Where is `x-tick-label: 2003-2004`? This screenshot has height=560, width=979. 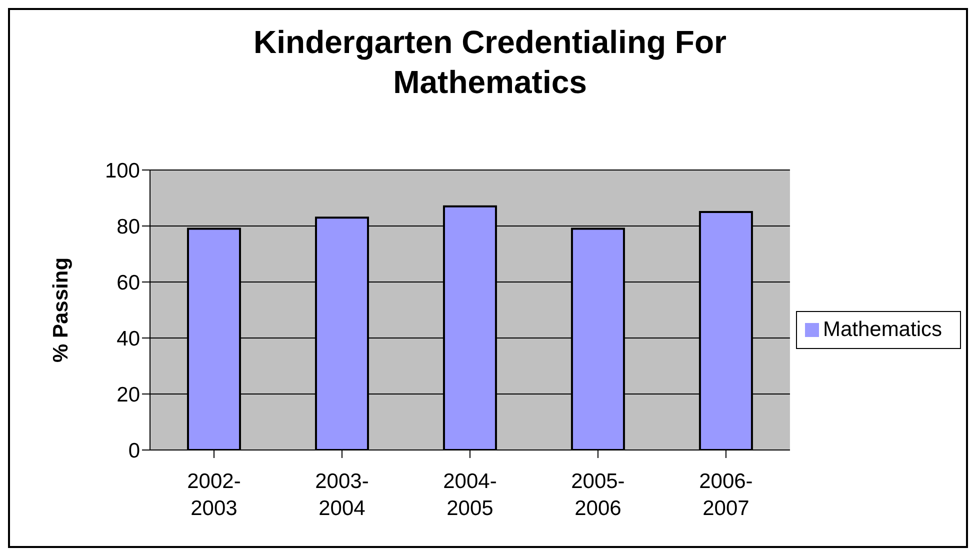
x-tick-label: 2003-2004 is located at coordinates (342, 495).